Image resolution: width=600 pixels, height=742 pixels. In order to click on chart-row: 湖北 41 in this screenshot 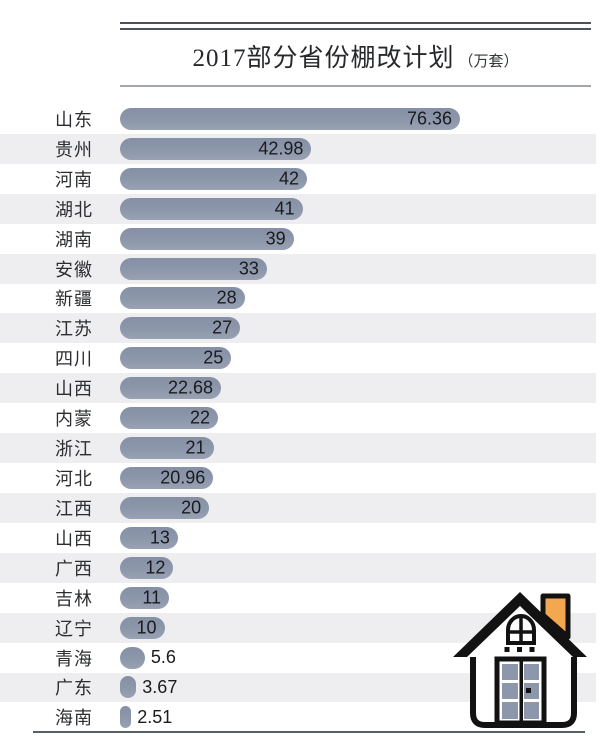, I will do `click(298, 208)`.